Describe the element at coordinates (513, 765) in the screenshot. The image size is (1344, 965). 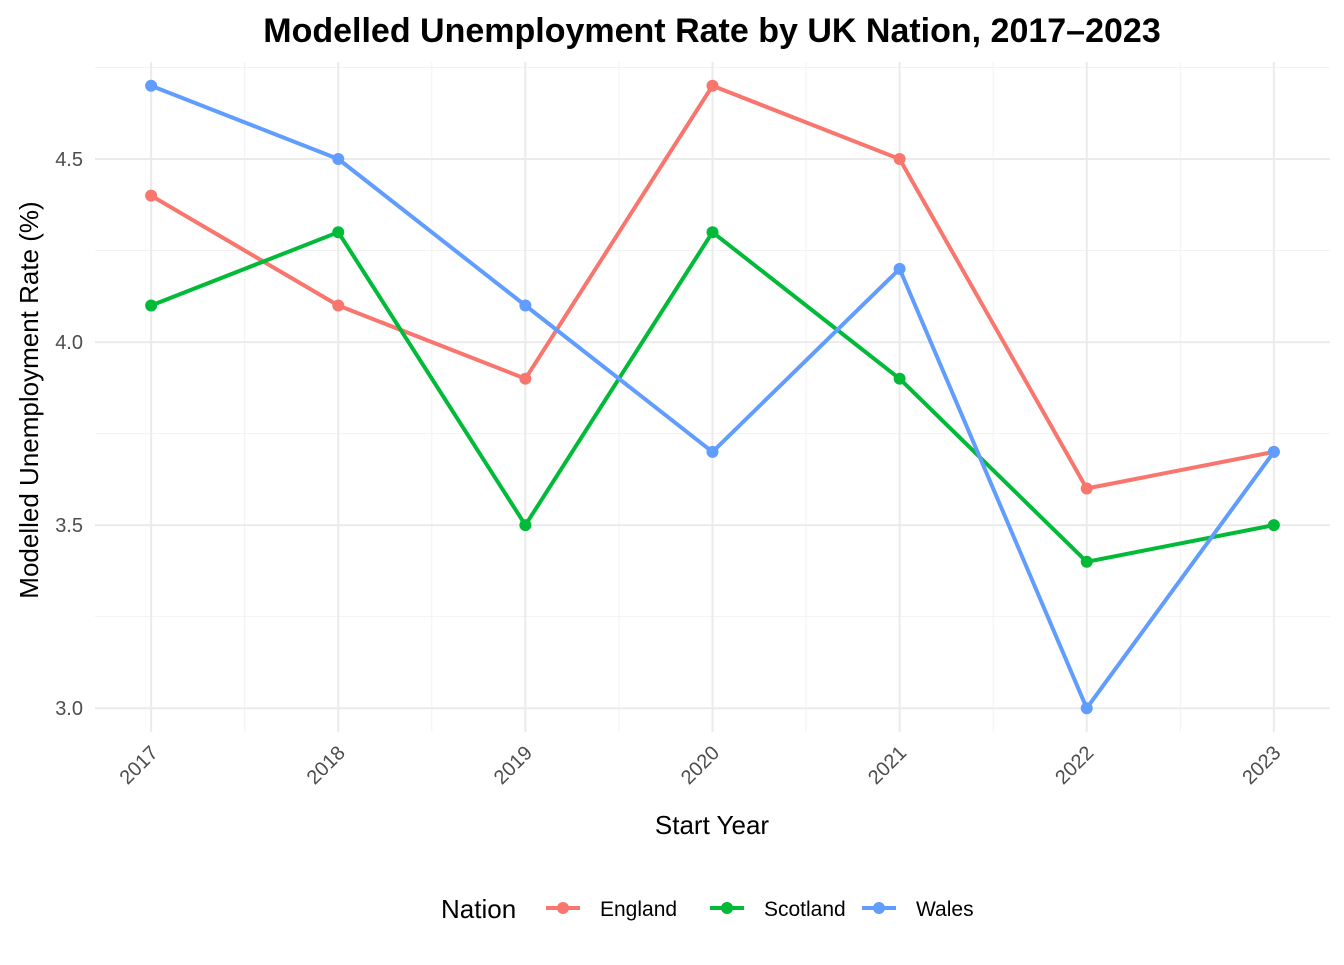
I see `x-tick-label: 2019` at that location.